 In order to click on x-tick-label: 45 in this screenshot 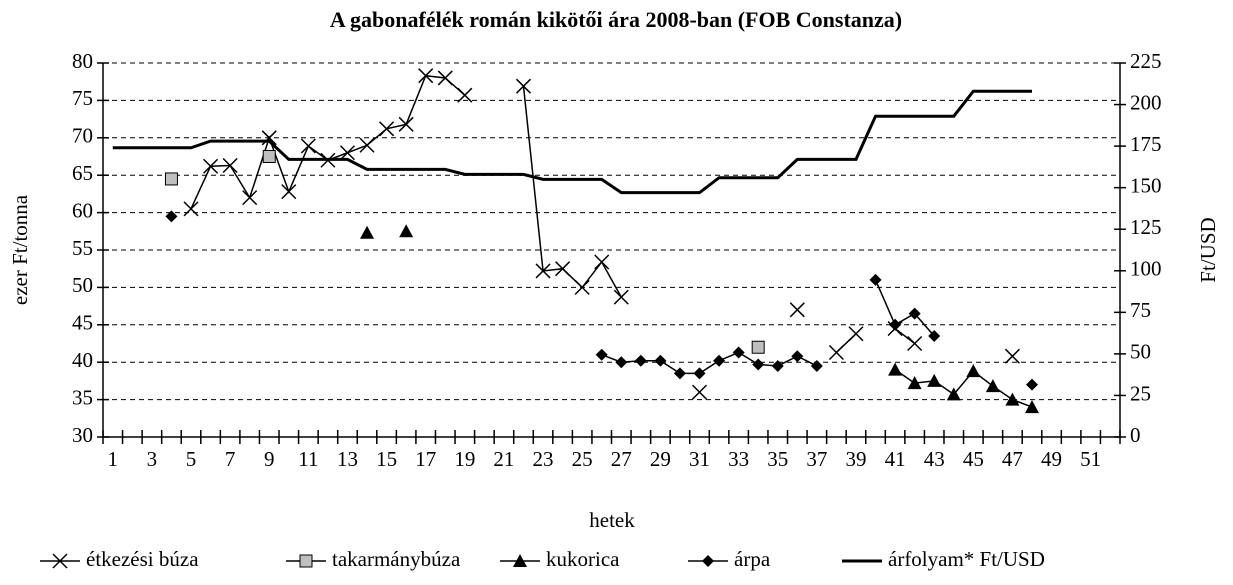, I will do `click(973, 459)`.